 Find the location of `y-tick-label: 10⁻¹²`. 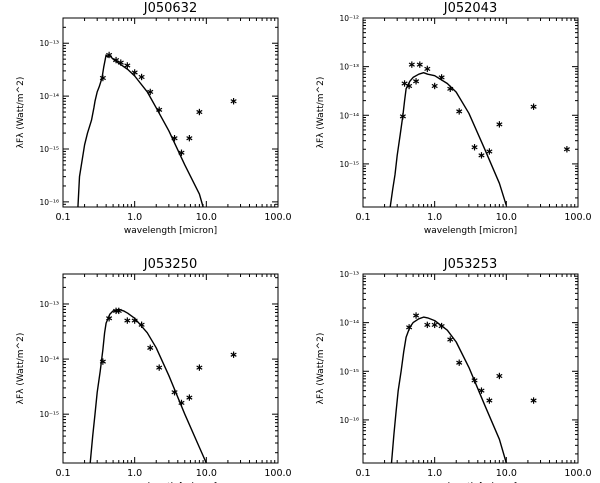

y-tick-label: 10⁻¹² is located at coordinates (349, 18).